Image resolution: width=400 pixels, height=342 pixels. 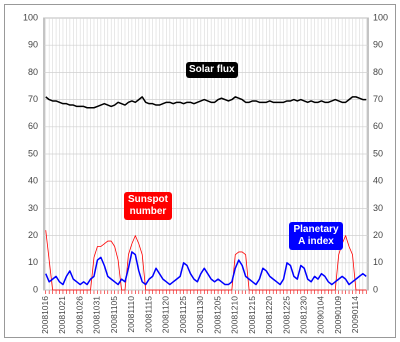 I want to click on x-tick-label: 20081230, so click(x=303, y=315).